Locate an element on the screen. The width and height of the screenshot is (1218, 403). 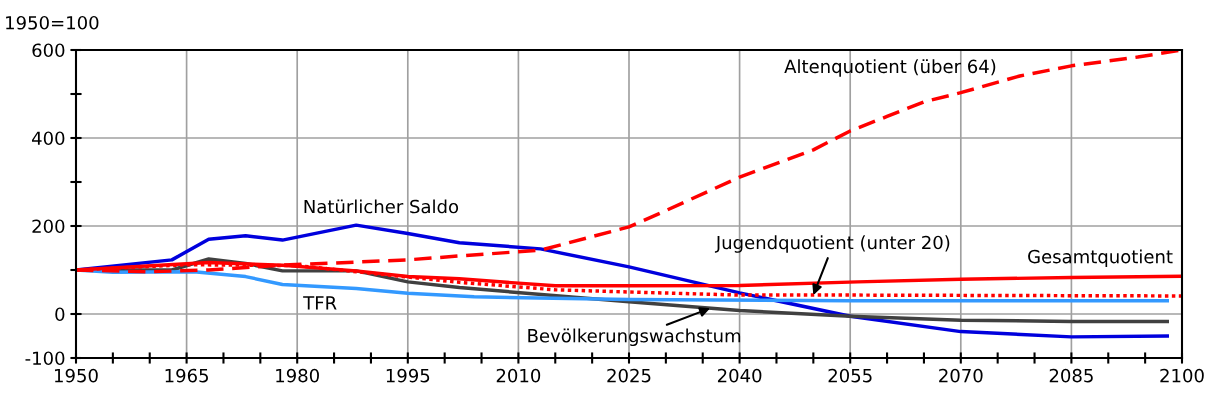
y-tick-label: 600 is located at coordinates (48, 50).